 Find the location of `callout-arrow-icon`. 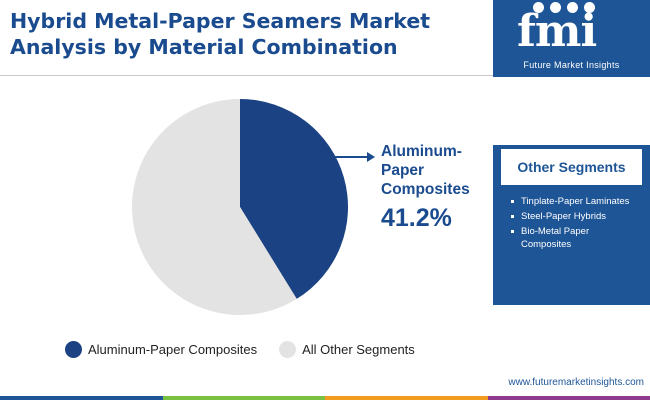

callout-arrow-icon is located at coordinates (355, 157).